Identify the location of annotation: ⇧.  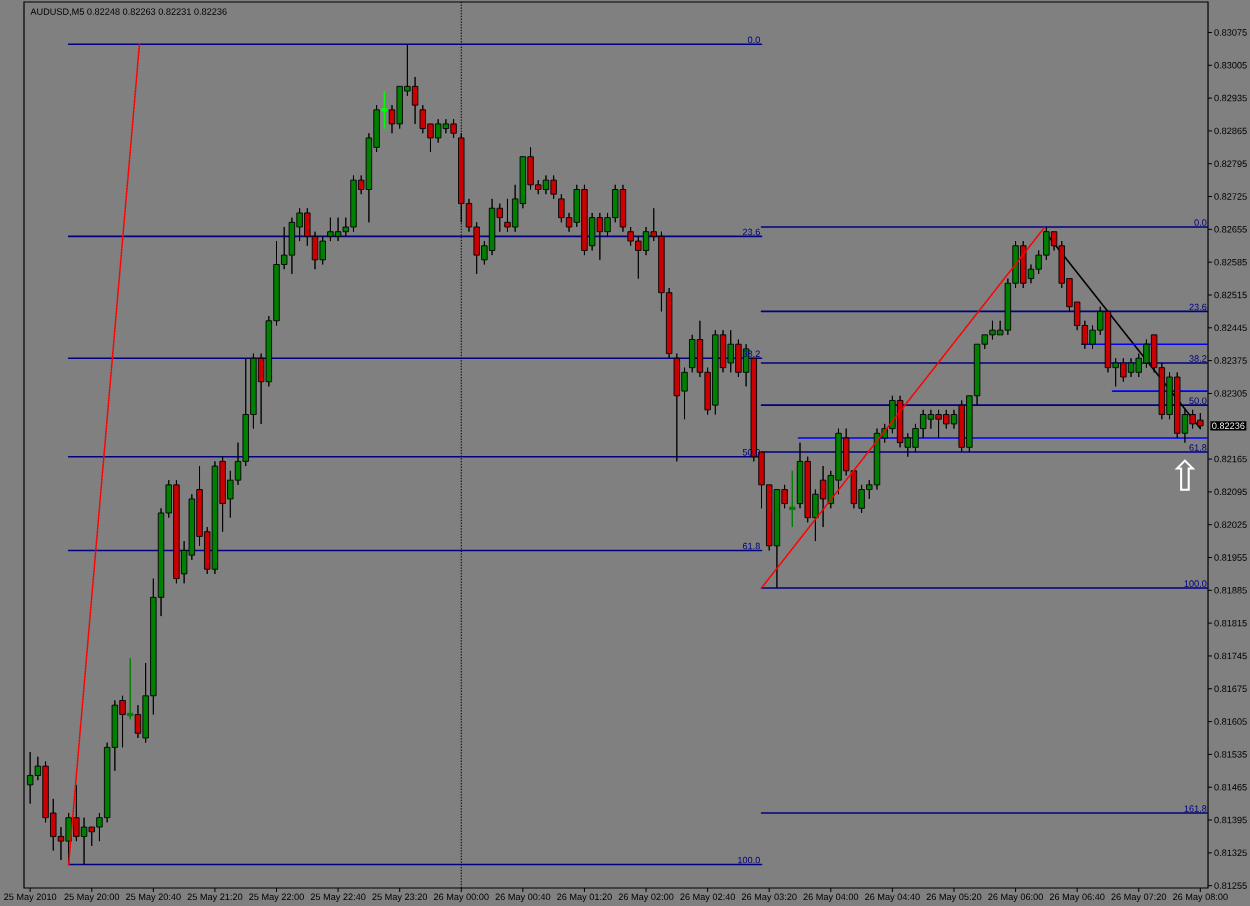
(1185, 475).